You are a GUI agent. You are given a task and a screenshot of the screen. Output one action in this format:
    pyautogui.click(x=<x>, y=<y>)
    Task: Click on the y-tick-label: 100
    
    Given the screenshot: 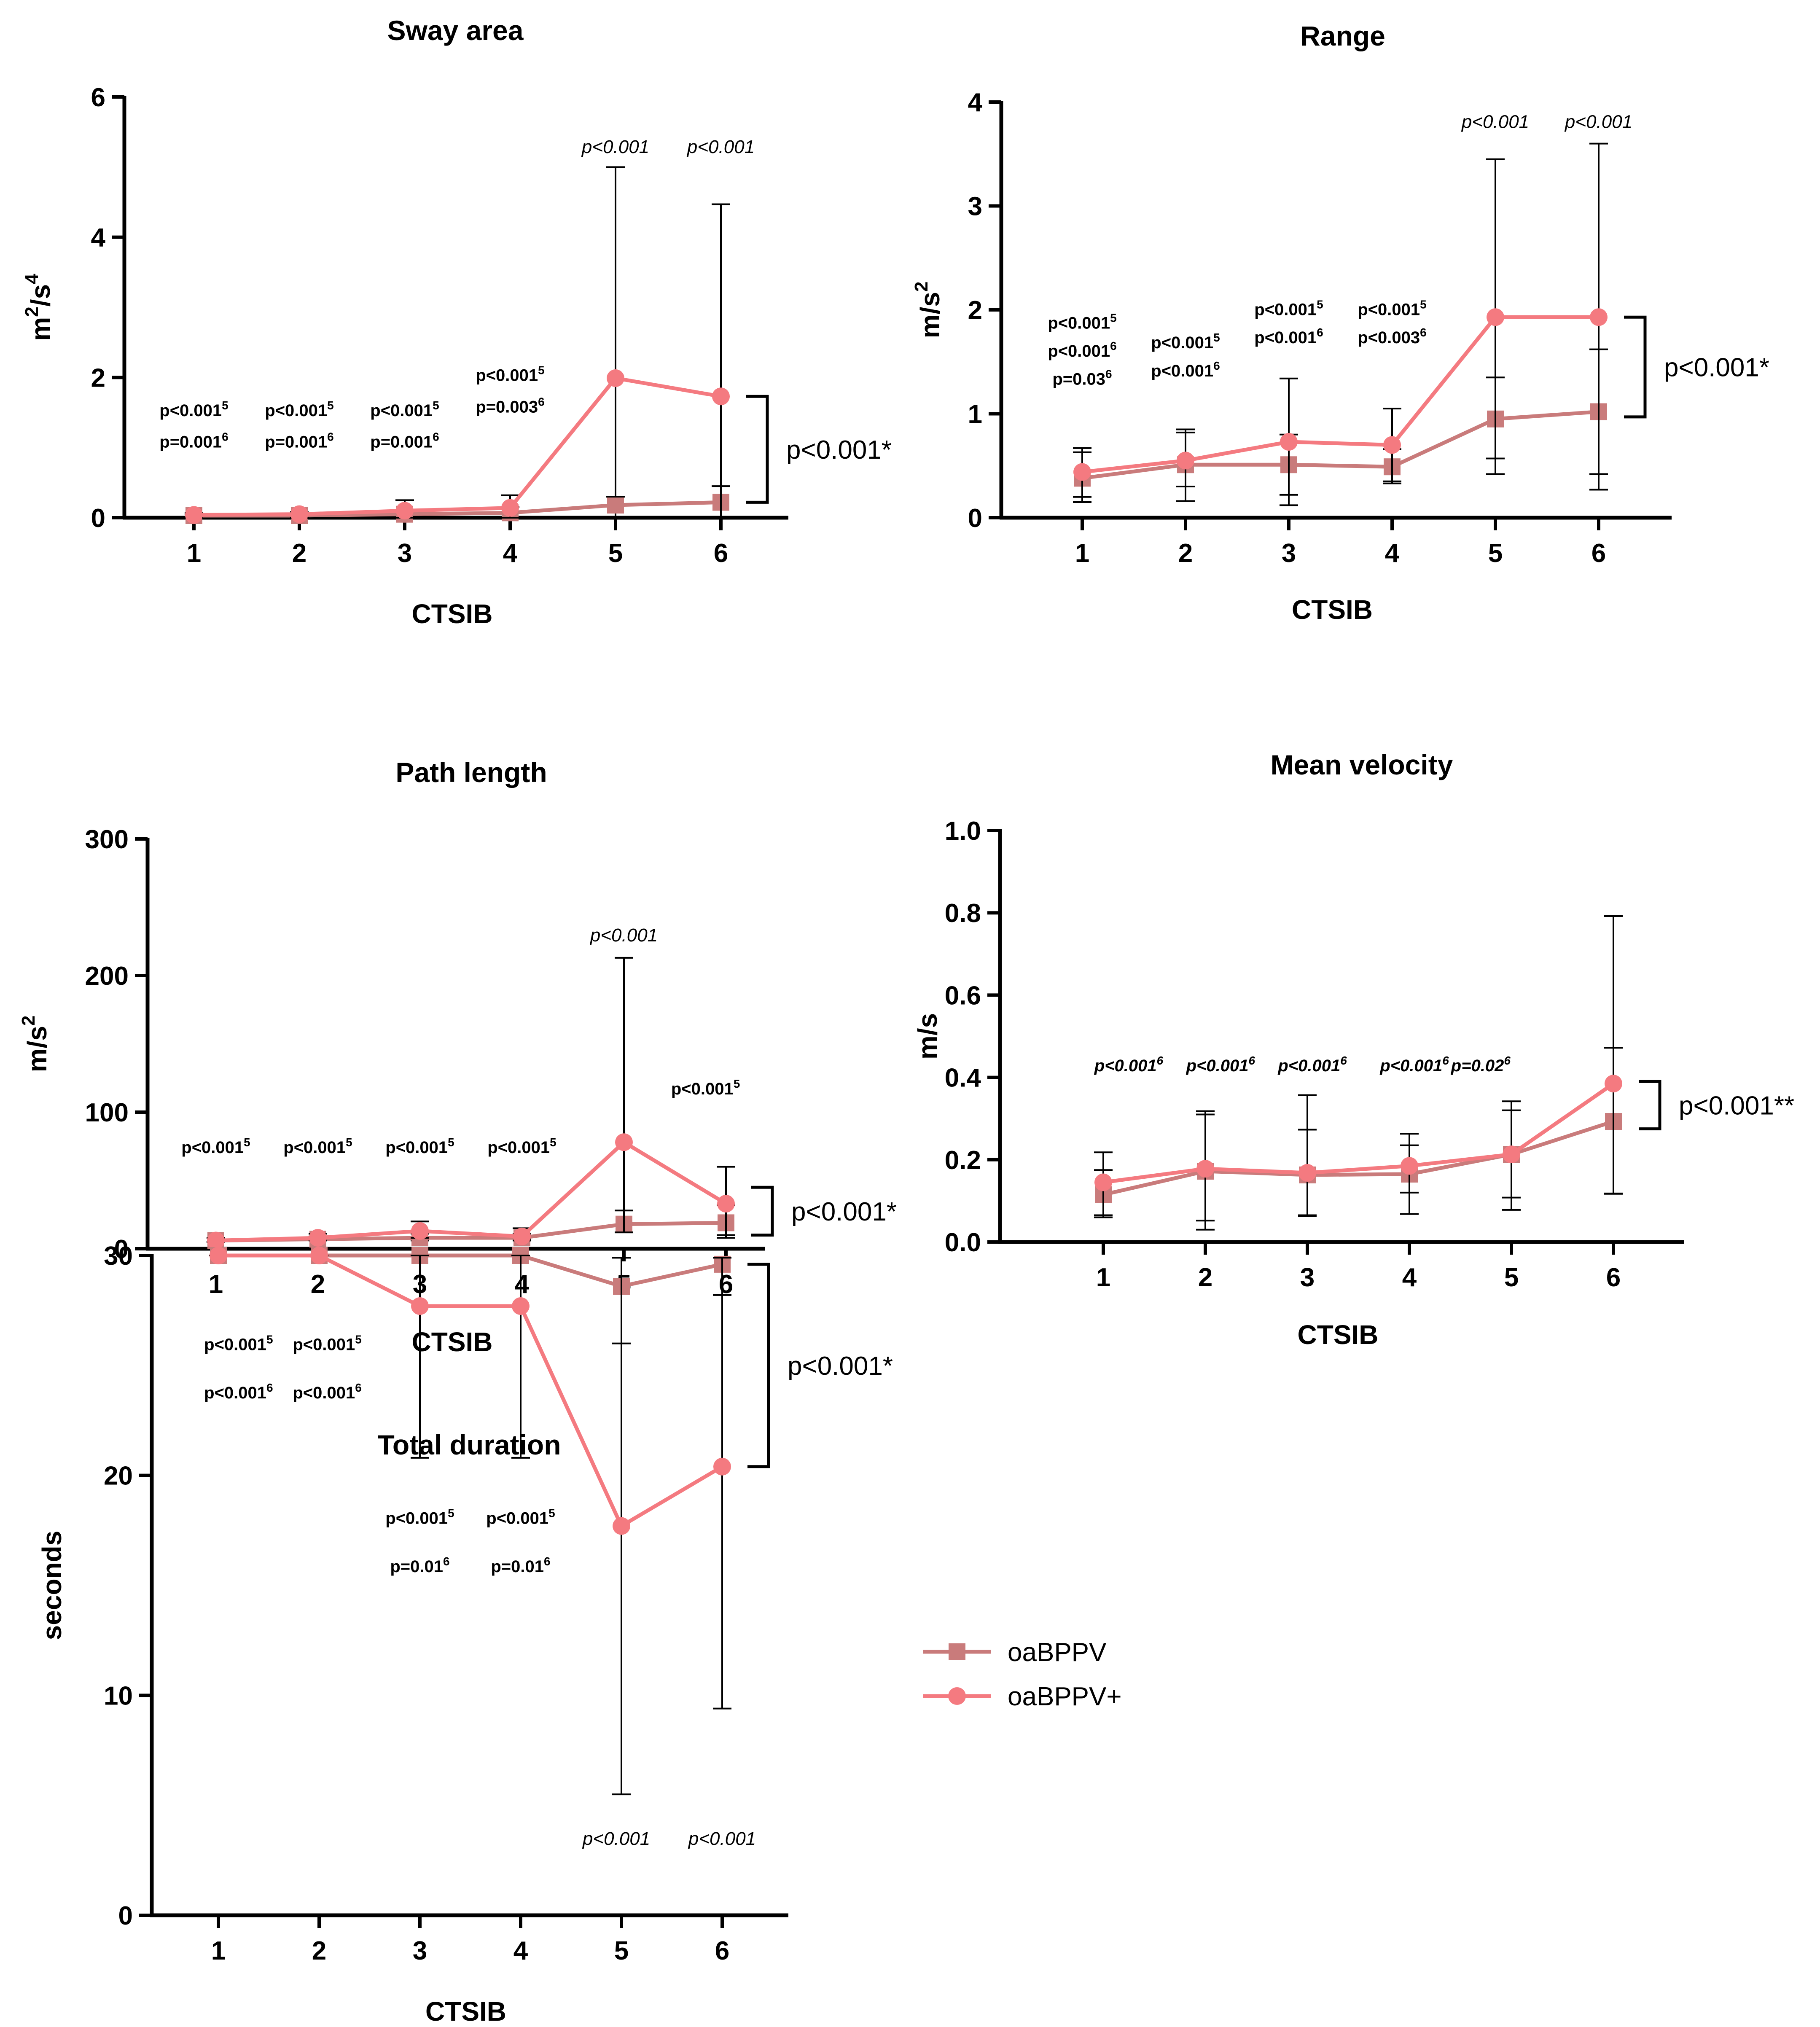 What is the action you would take?
    pyautogui.click(x=107, y=1112)
    